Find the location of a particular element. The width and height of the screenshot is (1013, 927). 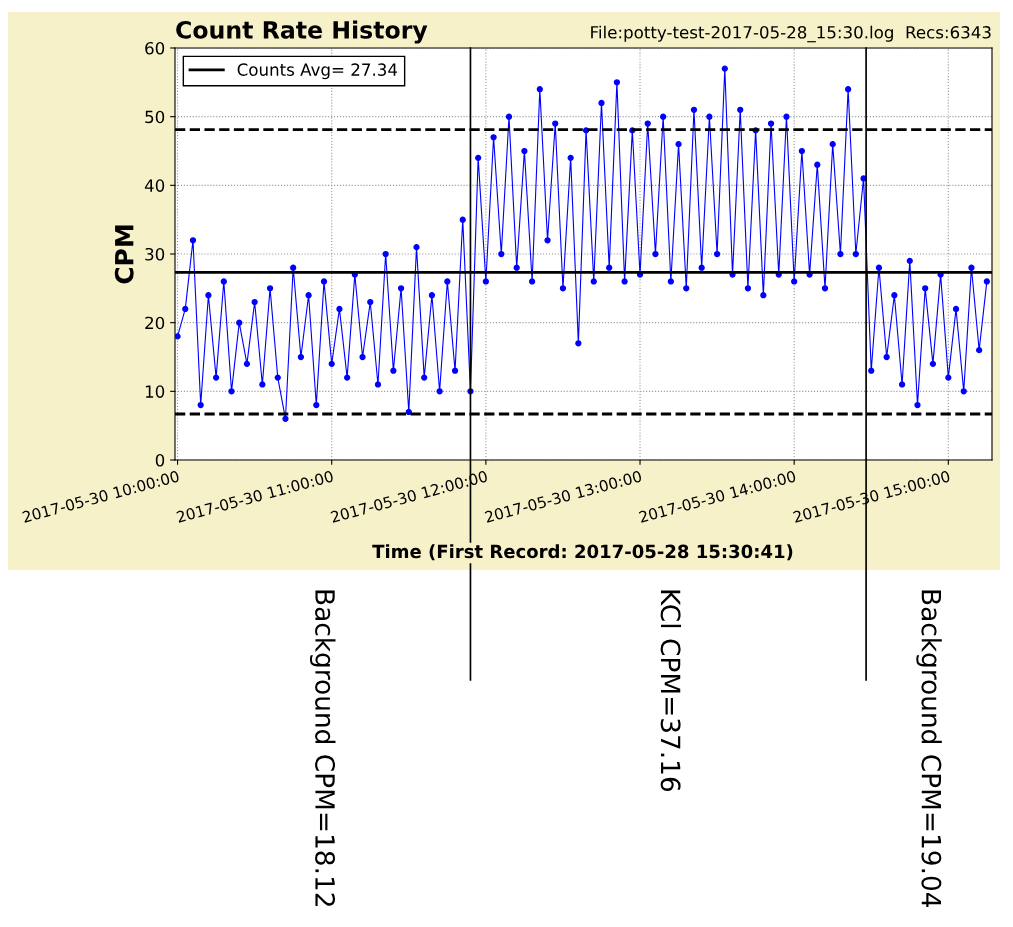

legend-label: Counts Avg= 27.34 is located at coordinates (317, 71).